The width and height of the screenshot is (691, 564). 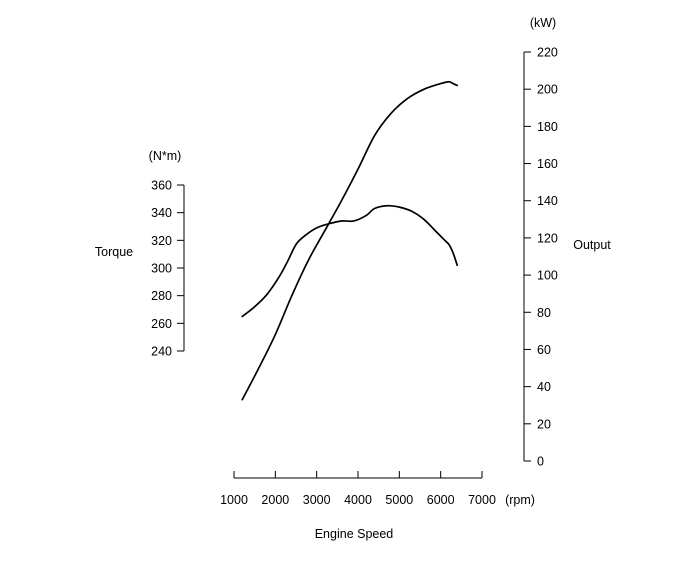 I want to click on rpm-tick-label: 5000, so click(x=399, y=500).